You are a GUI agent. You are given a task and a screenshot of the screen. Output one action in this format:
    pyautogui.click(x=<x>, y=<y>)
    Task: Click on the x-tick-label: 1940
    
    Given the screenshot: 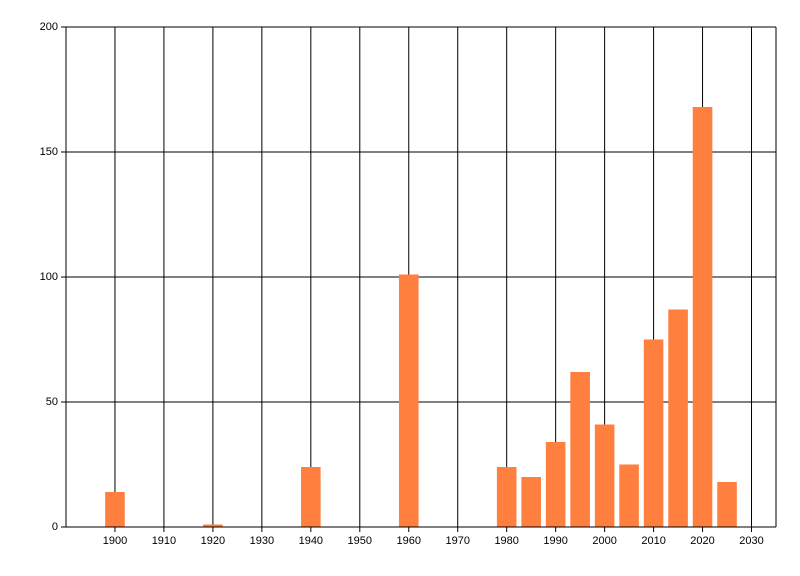 What is the action you would take?
    pyautogui.click(x=311, y=541)
    